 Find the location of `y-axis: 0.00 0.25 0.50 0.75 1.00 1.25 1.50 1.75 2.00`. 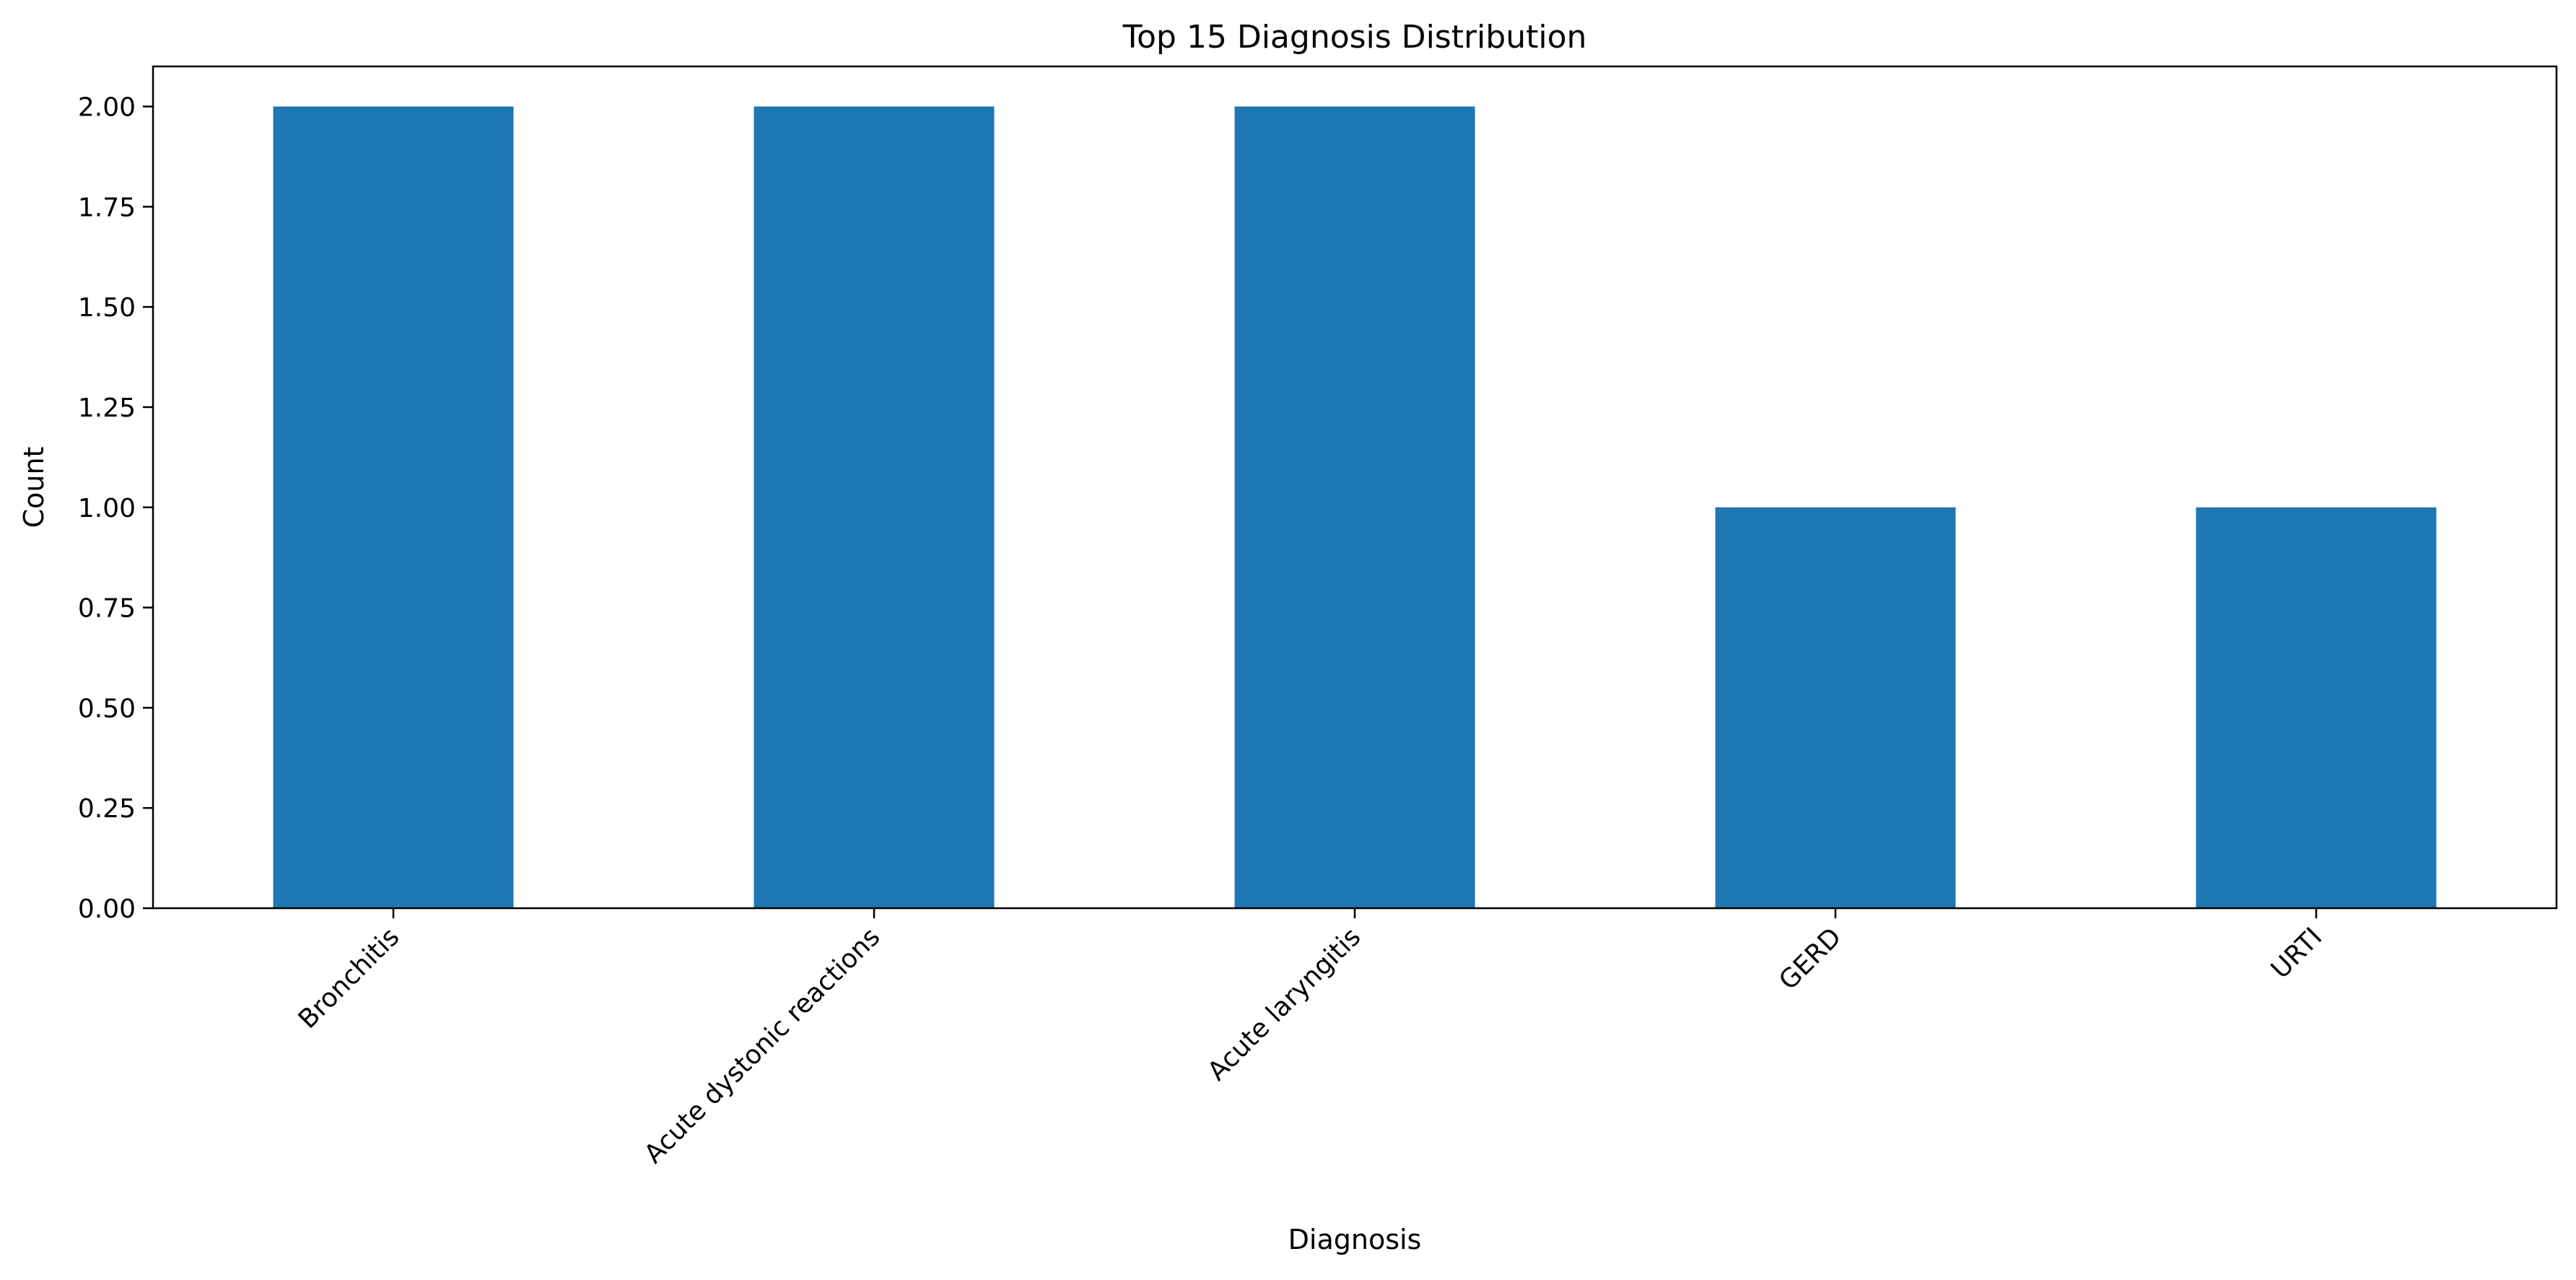

y-axis: 0.00 0.25 0.50 0.75 1.00 1.25 1.50 1.75 2.00 is located at coordinates (115, 508).